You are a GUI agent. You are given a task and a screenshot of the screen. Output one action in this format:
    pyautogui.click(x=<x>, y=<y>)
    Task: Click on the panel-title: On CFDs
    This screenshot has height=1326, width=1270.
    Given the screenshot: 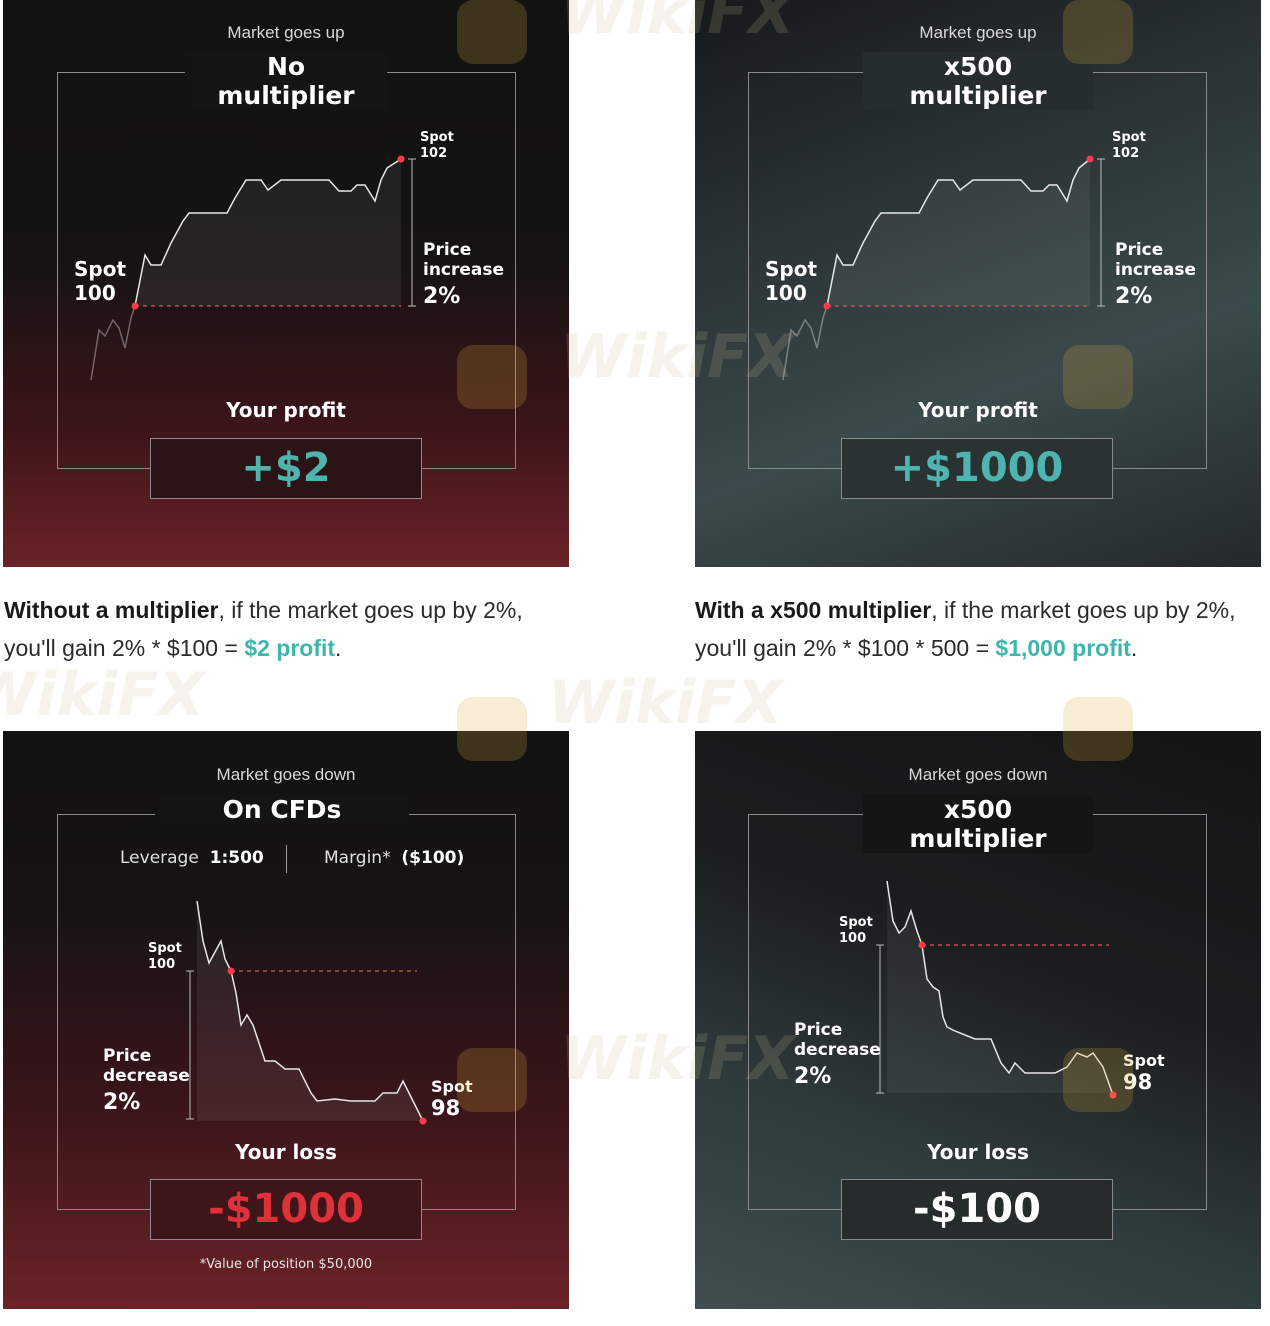 What is the action you would take?
    pyautogui.click(x=282, y=809)
    